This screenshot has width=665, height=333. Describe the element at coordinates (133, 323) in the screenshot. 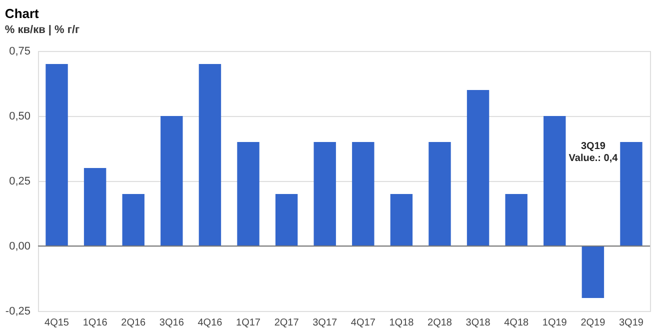

I see `x-tick-label: 2Q16` at that location.